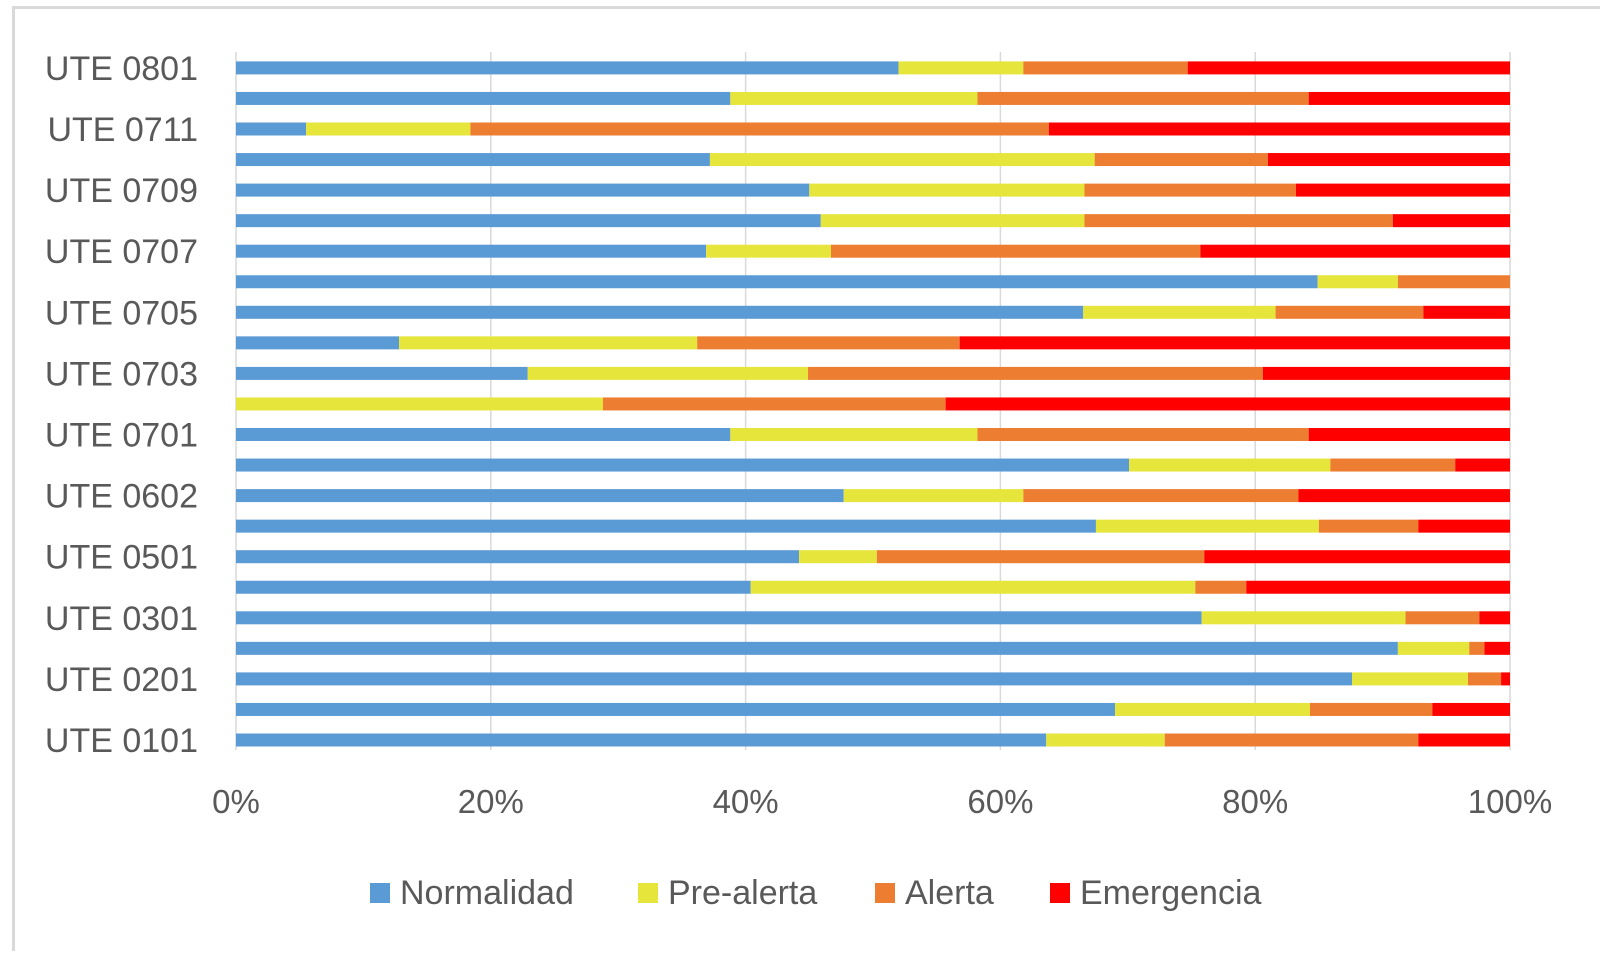 The width and height of the screenshot is (1604, 953). Describe the element at coordinates (121, 69) in the screenshot. I see `category-label: UTE 0801` at that location.